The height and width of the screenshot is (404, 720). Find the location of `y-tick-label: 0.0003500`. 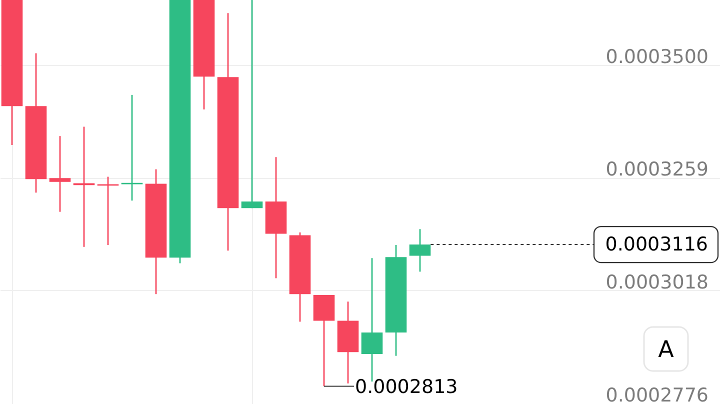

y-tick-label: 0.0003500 is located at coordinates (657, 57).